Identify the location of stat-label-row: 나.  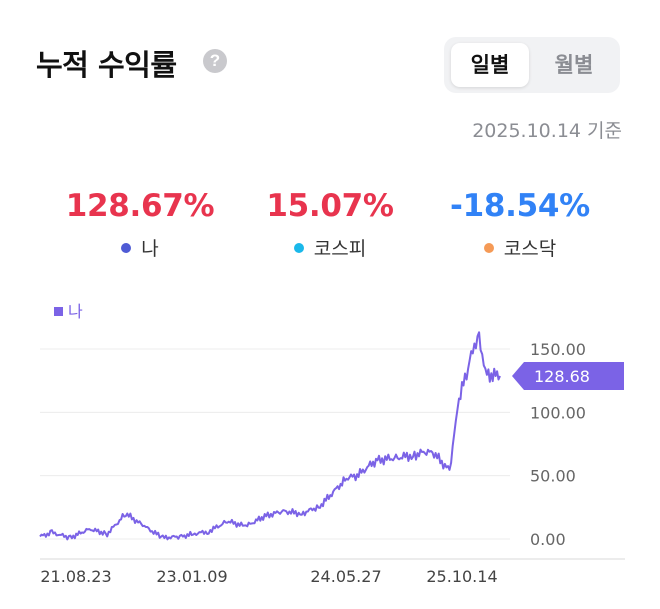
(140, 247).